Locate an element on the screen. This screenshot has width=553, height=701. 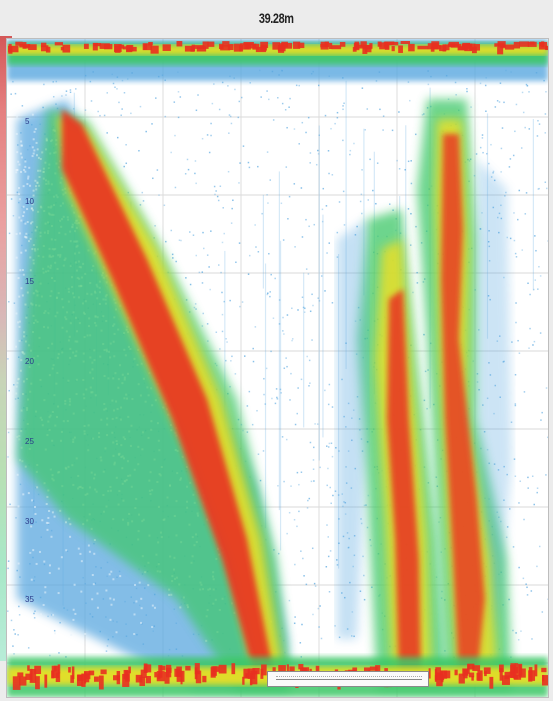
title-bar: 39.28m is located at coordinates (276, 18).